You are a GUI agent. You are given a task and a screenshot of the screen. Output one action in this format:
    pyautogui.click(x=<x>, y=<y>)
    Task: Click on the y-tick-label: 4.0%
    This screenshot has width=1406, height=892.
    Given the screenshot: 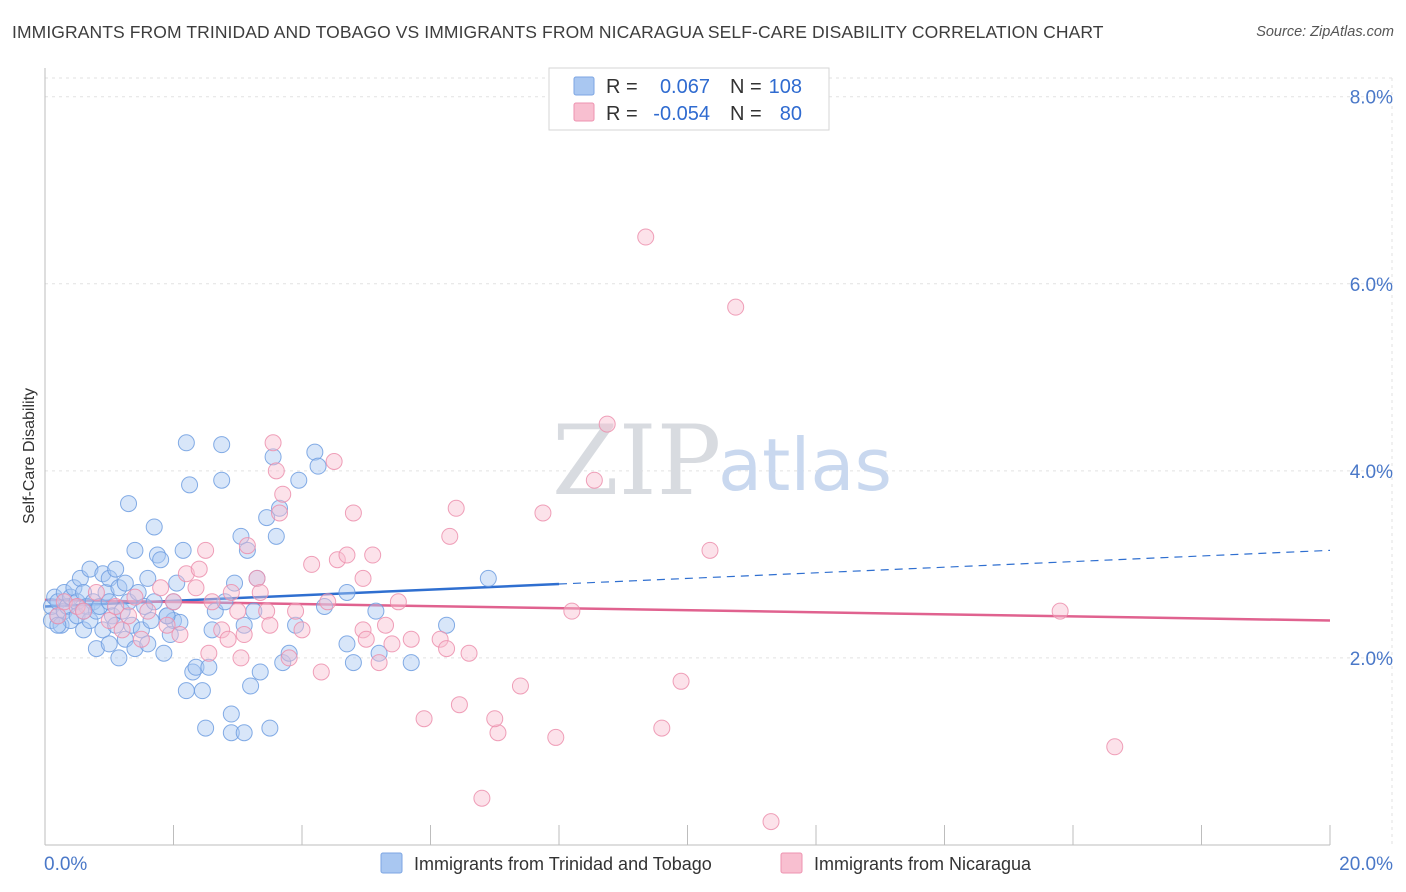 What is the action you would take?
    pyautogui.click(x=1371, y=472)
    